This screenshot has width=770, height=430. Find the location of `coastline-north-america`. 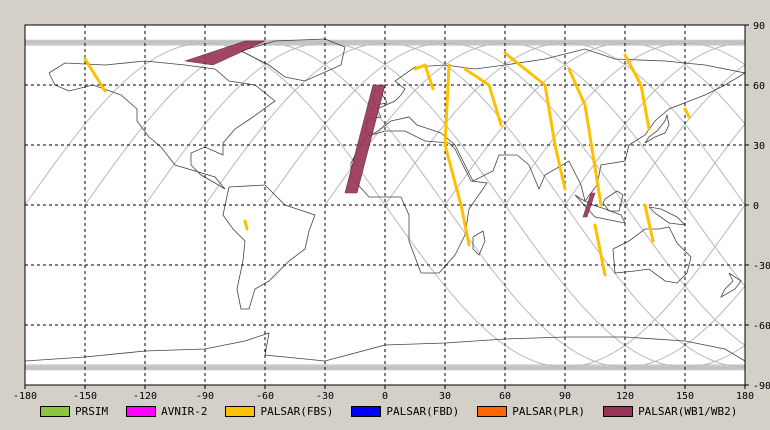

coastline-north-america is located at coordinates (162, 125).